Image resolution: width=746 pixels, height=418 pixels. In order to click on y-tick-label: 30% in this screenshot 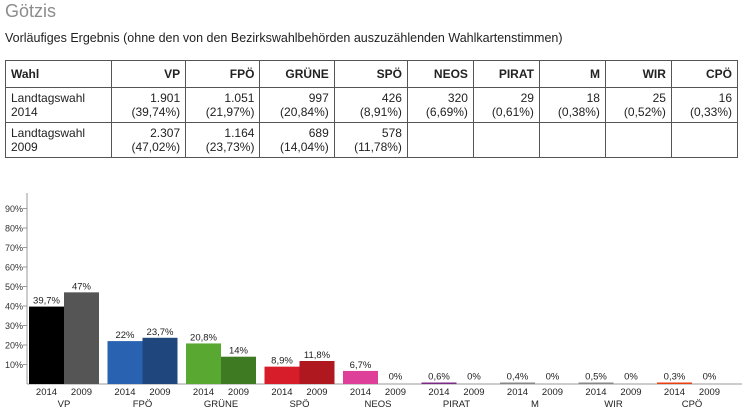, I will do `click(14, 326)`.